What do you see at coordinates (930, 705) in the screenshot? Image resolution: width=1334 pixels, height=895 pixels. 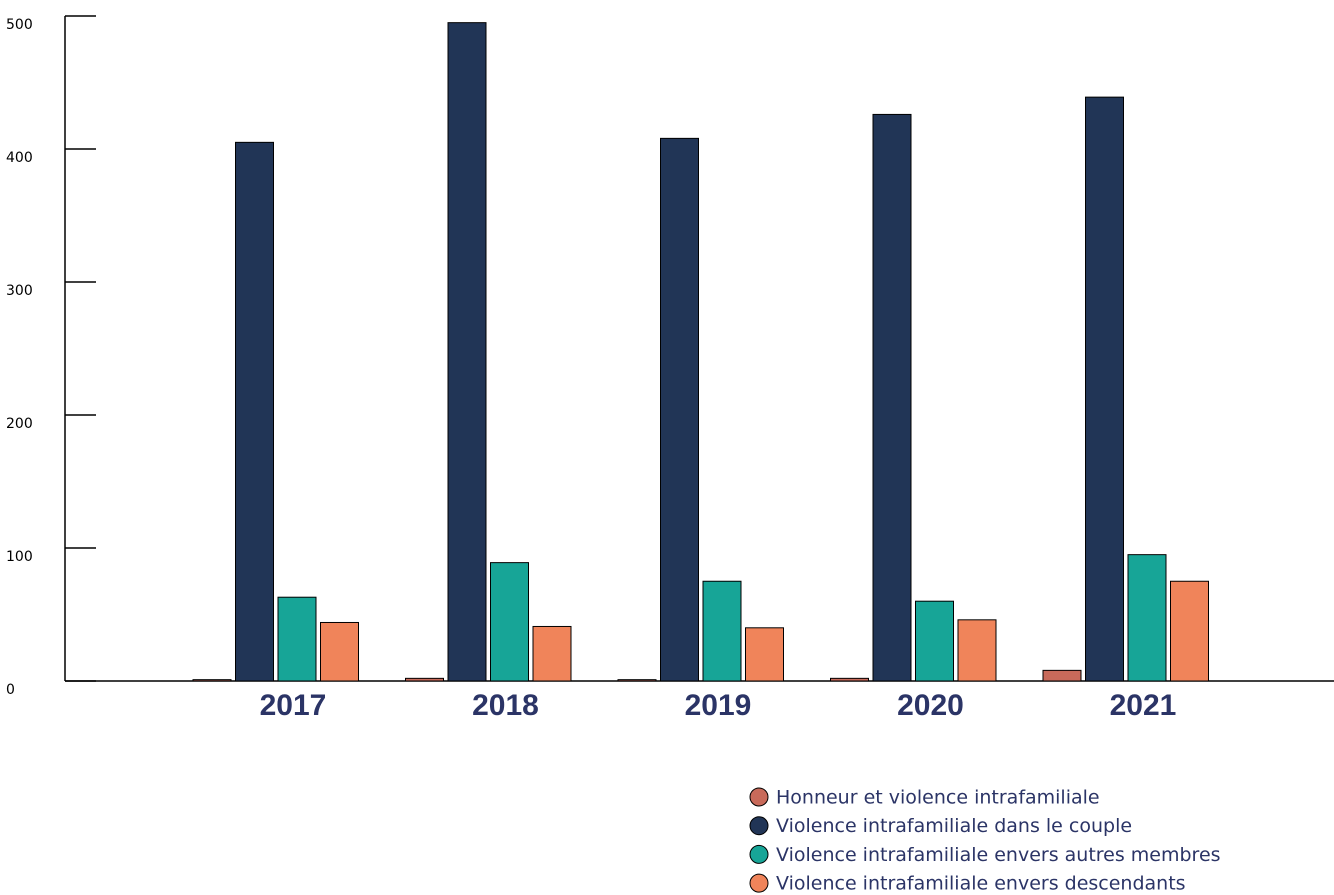 I see `x-tick-label: 2020` at bounding box center [930, 705].